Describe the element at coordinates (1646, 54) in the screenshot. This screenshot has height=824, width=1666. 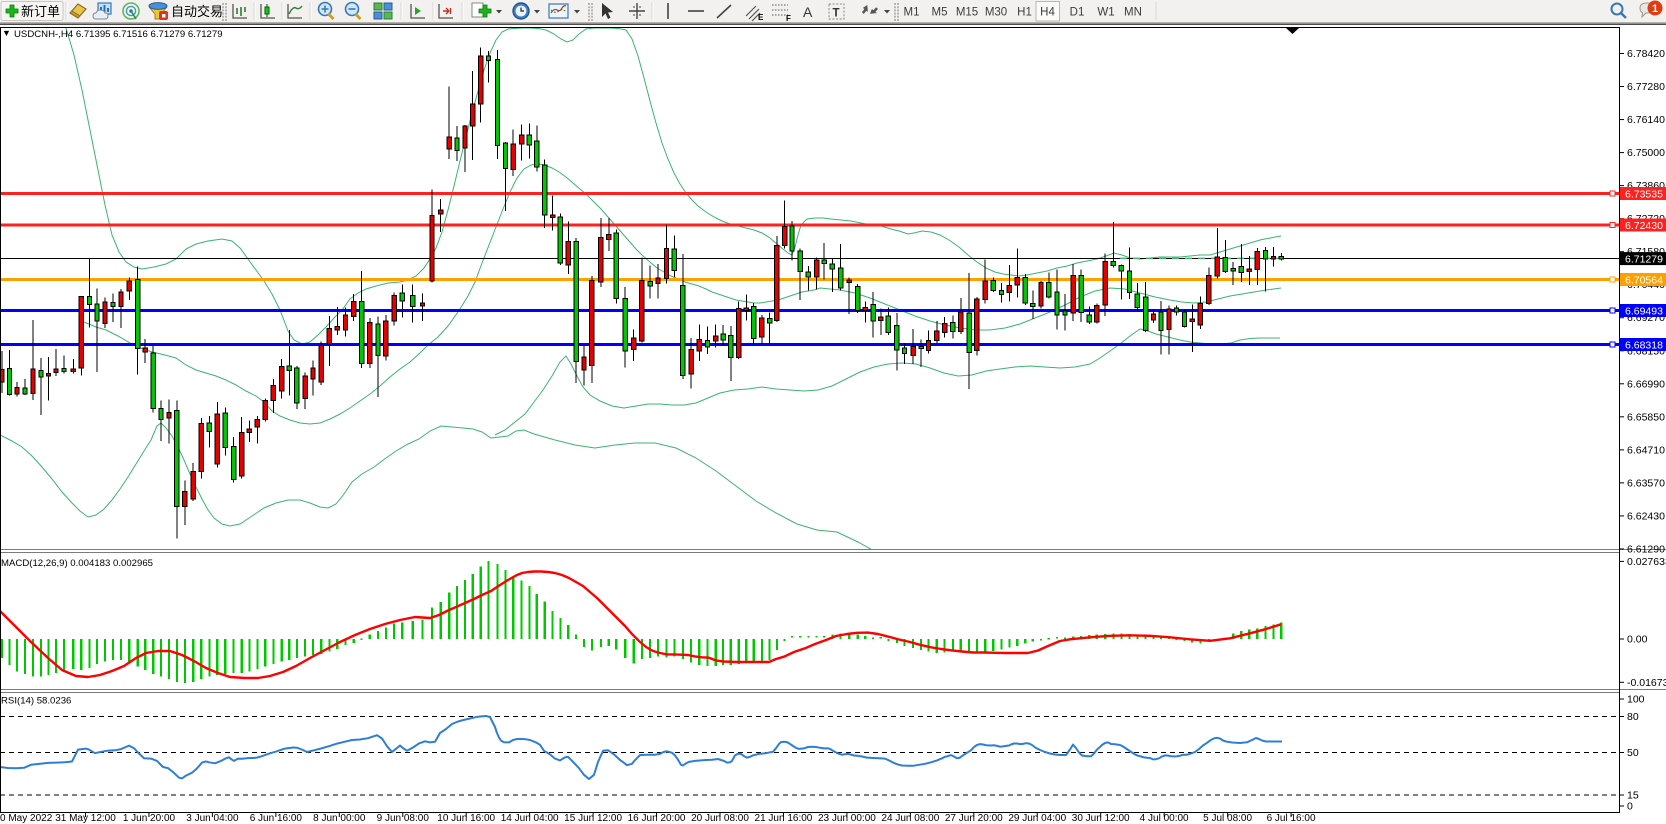
I see `svg-text: 6.78420` at that location.